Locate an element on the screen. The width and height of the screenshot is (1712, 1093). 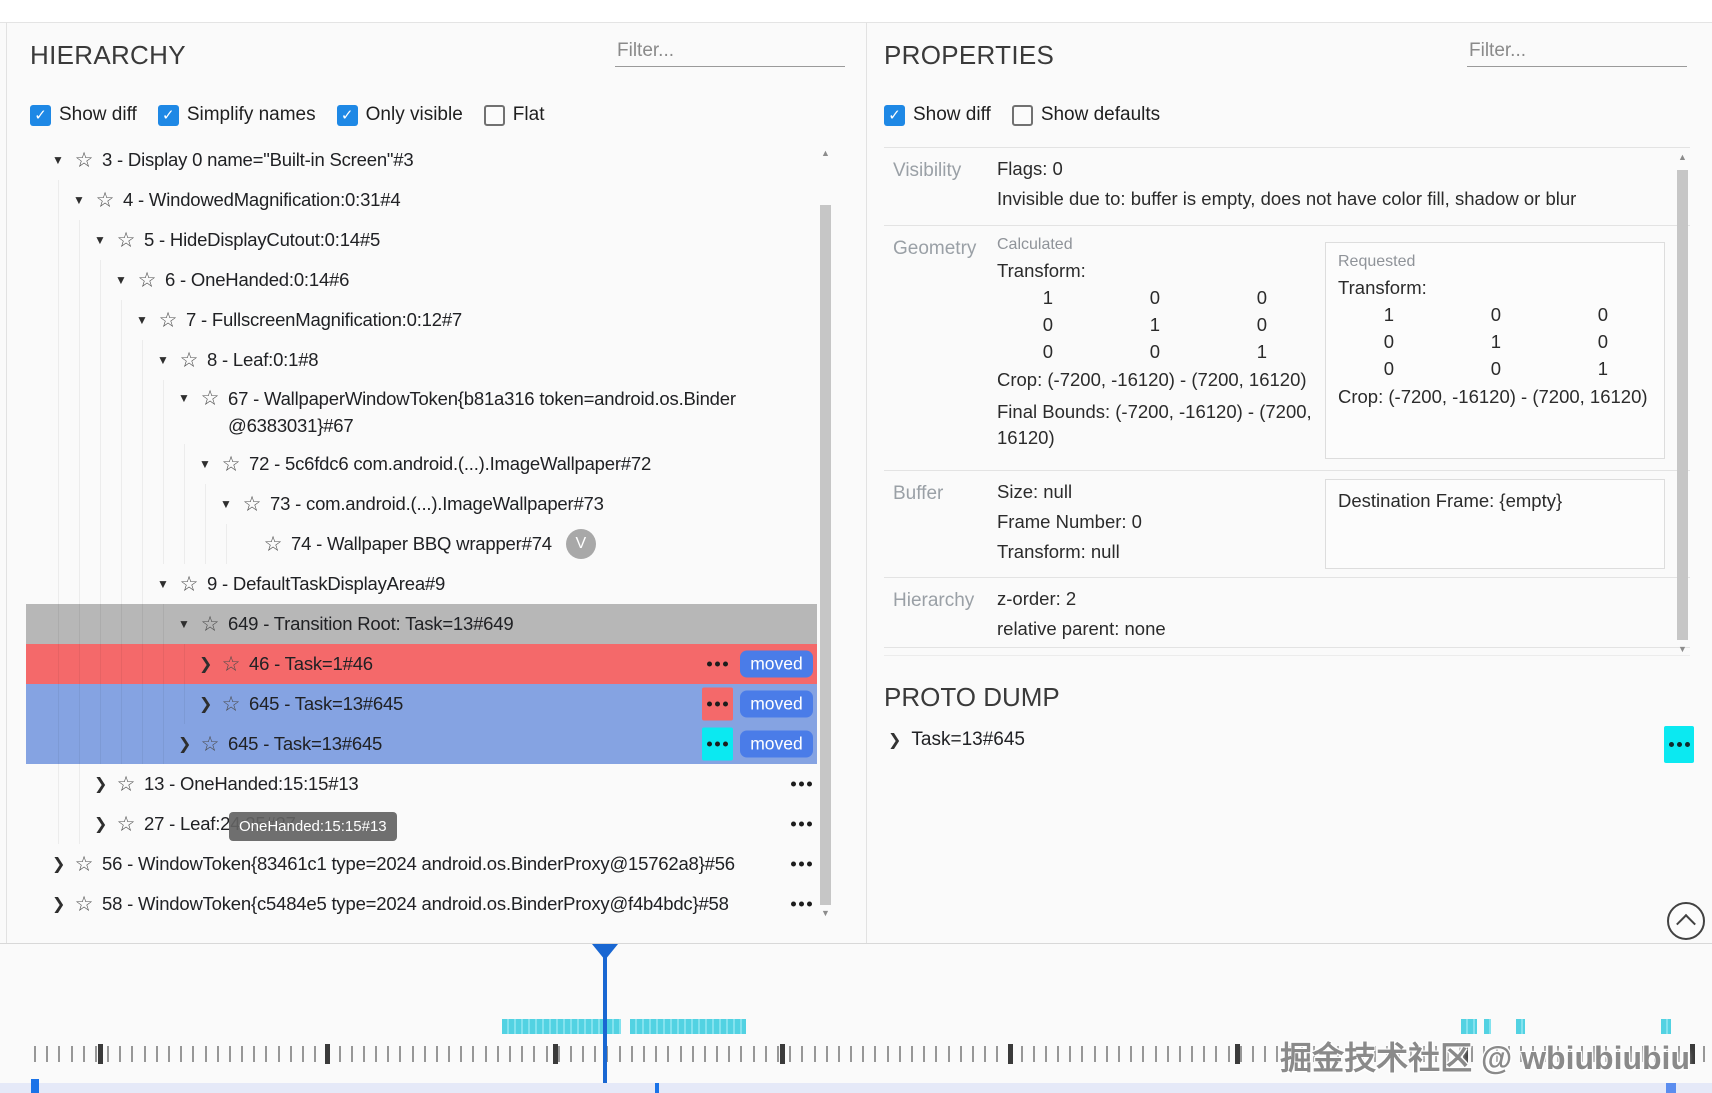
tree-node: ▼ ☆ 7 - FullscreenMagnification:0:12#7 is located at coordinates (429, 320).